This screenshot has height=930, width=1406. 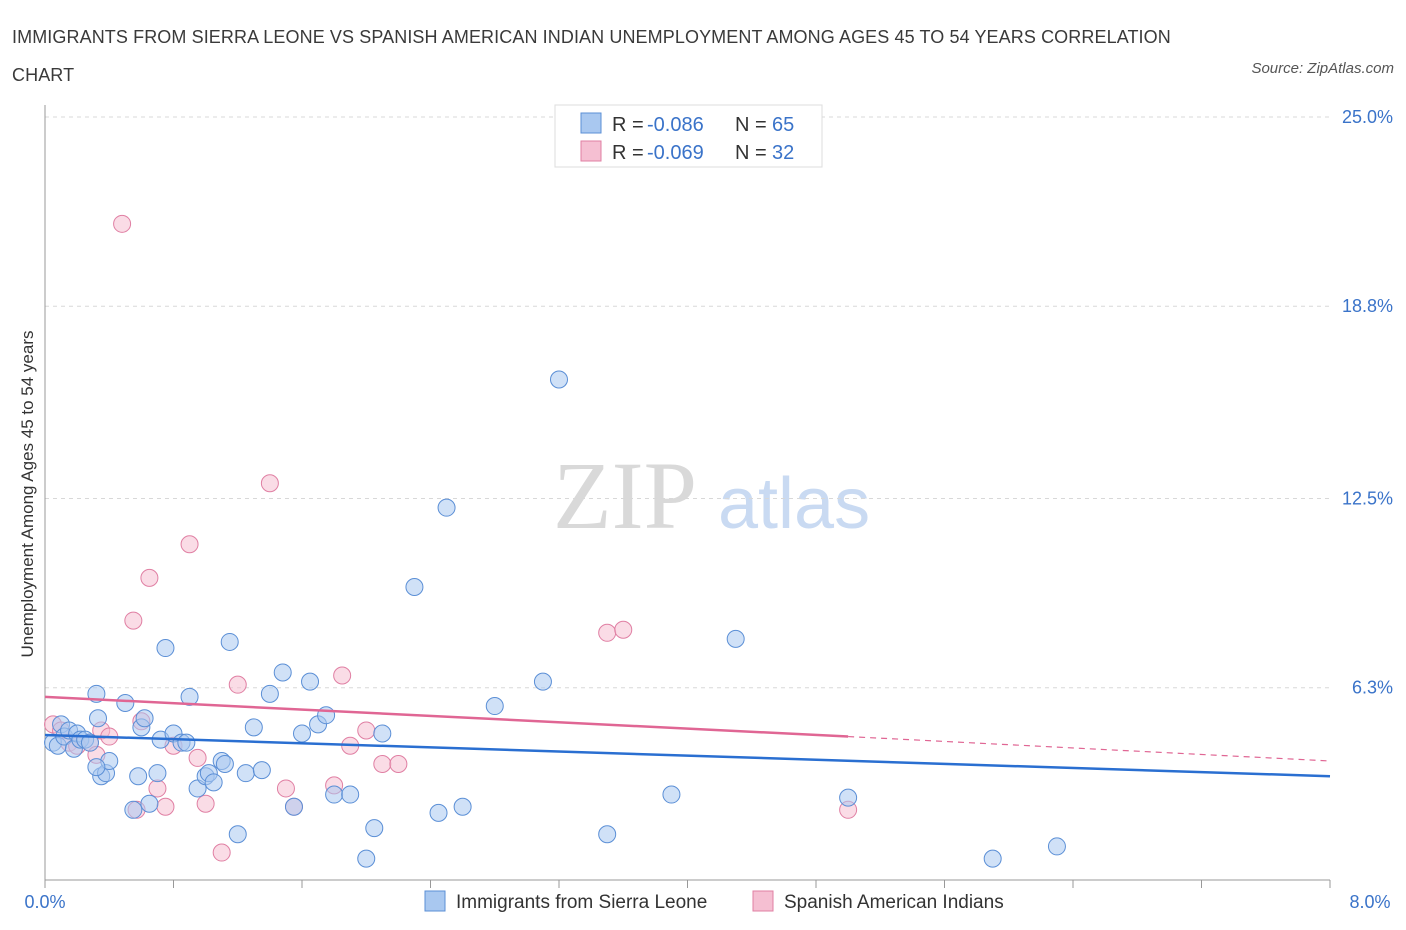 I want to click on legend-swatch-blue, so click(x=591, y=123).